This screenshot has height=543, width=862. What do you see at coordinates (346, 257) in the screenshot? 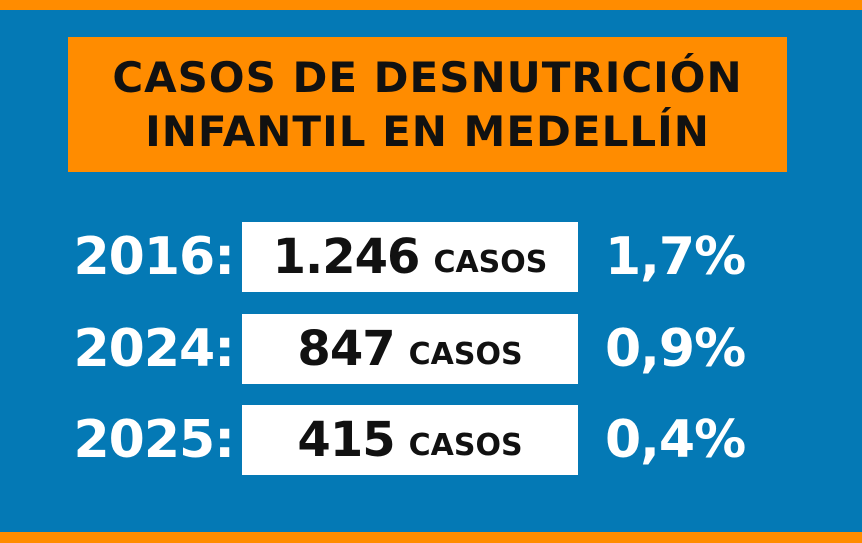
I see `cases-count: 1.246` at bounding box center [346, 257].